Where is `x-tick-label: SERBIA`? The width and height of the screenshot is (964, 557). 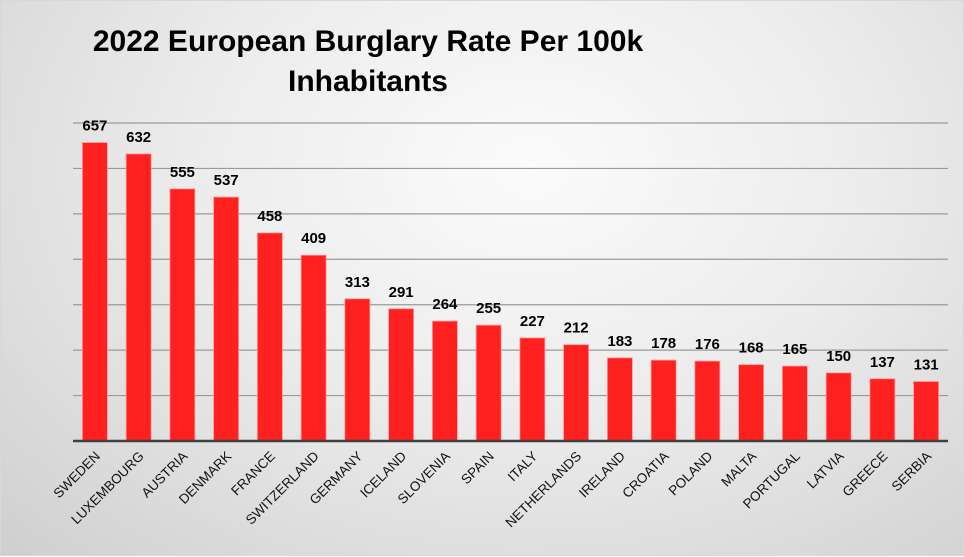 x-tick-label: SERBIA is located at coordinates (912, 472).